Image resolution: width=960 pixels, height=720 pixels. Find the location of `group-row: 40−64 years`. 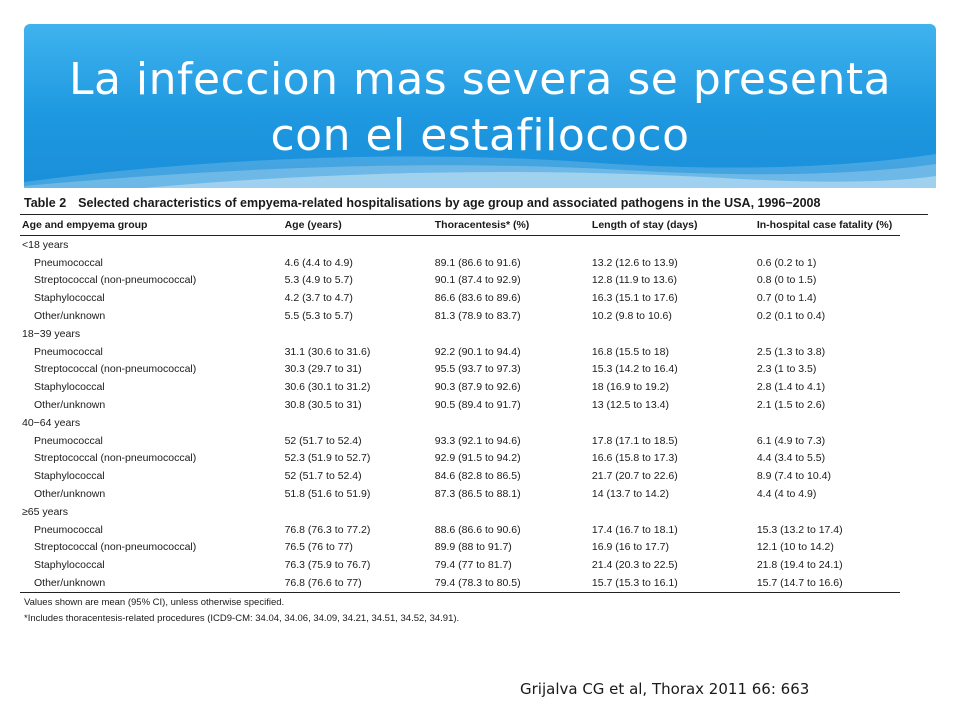

group-row: 40−64 years is located at coordinates (460, 423).